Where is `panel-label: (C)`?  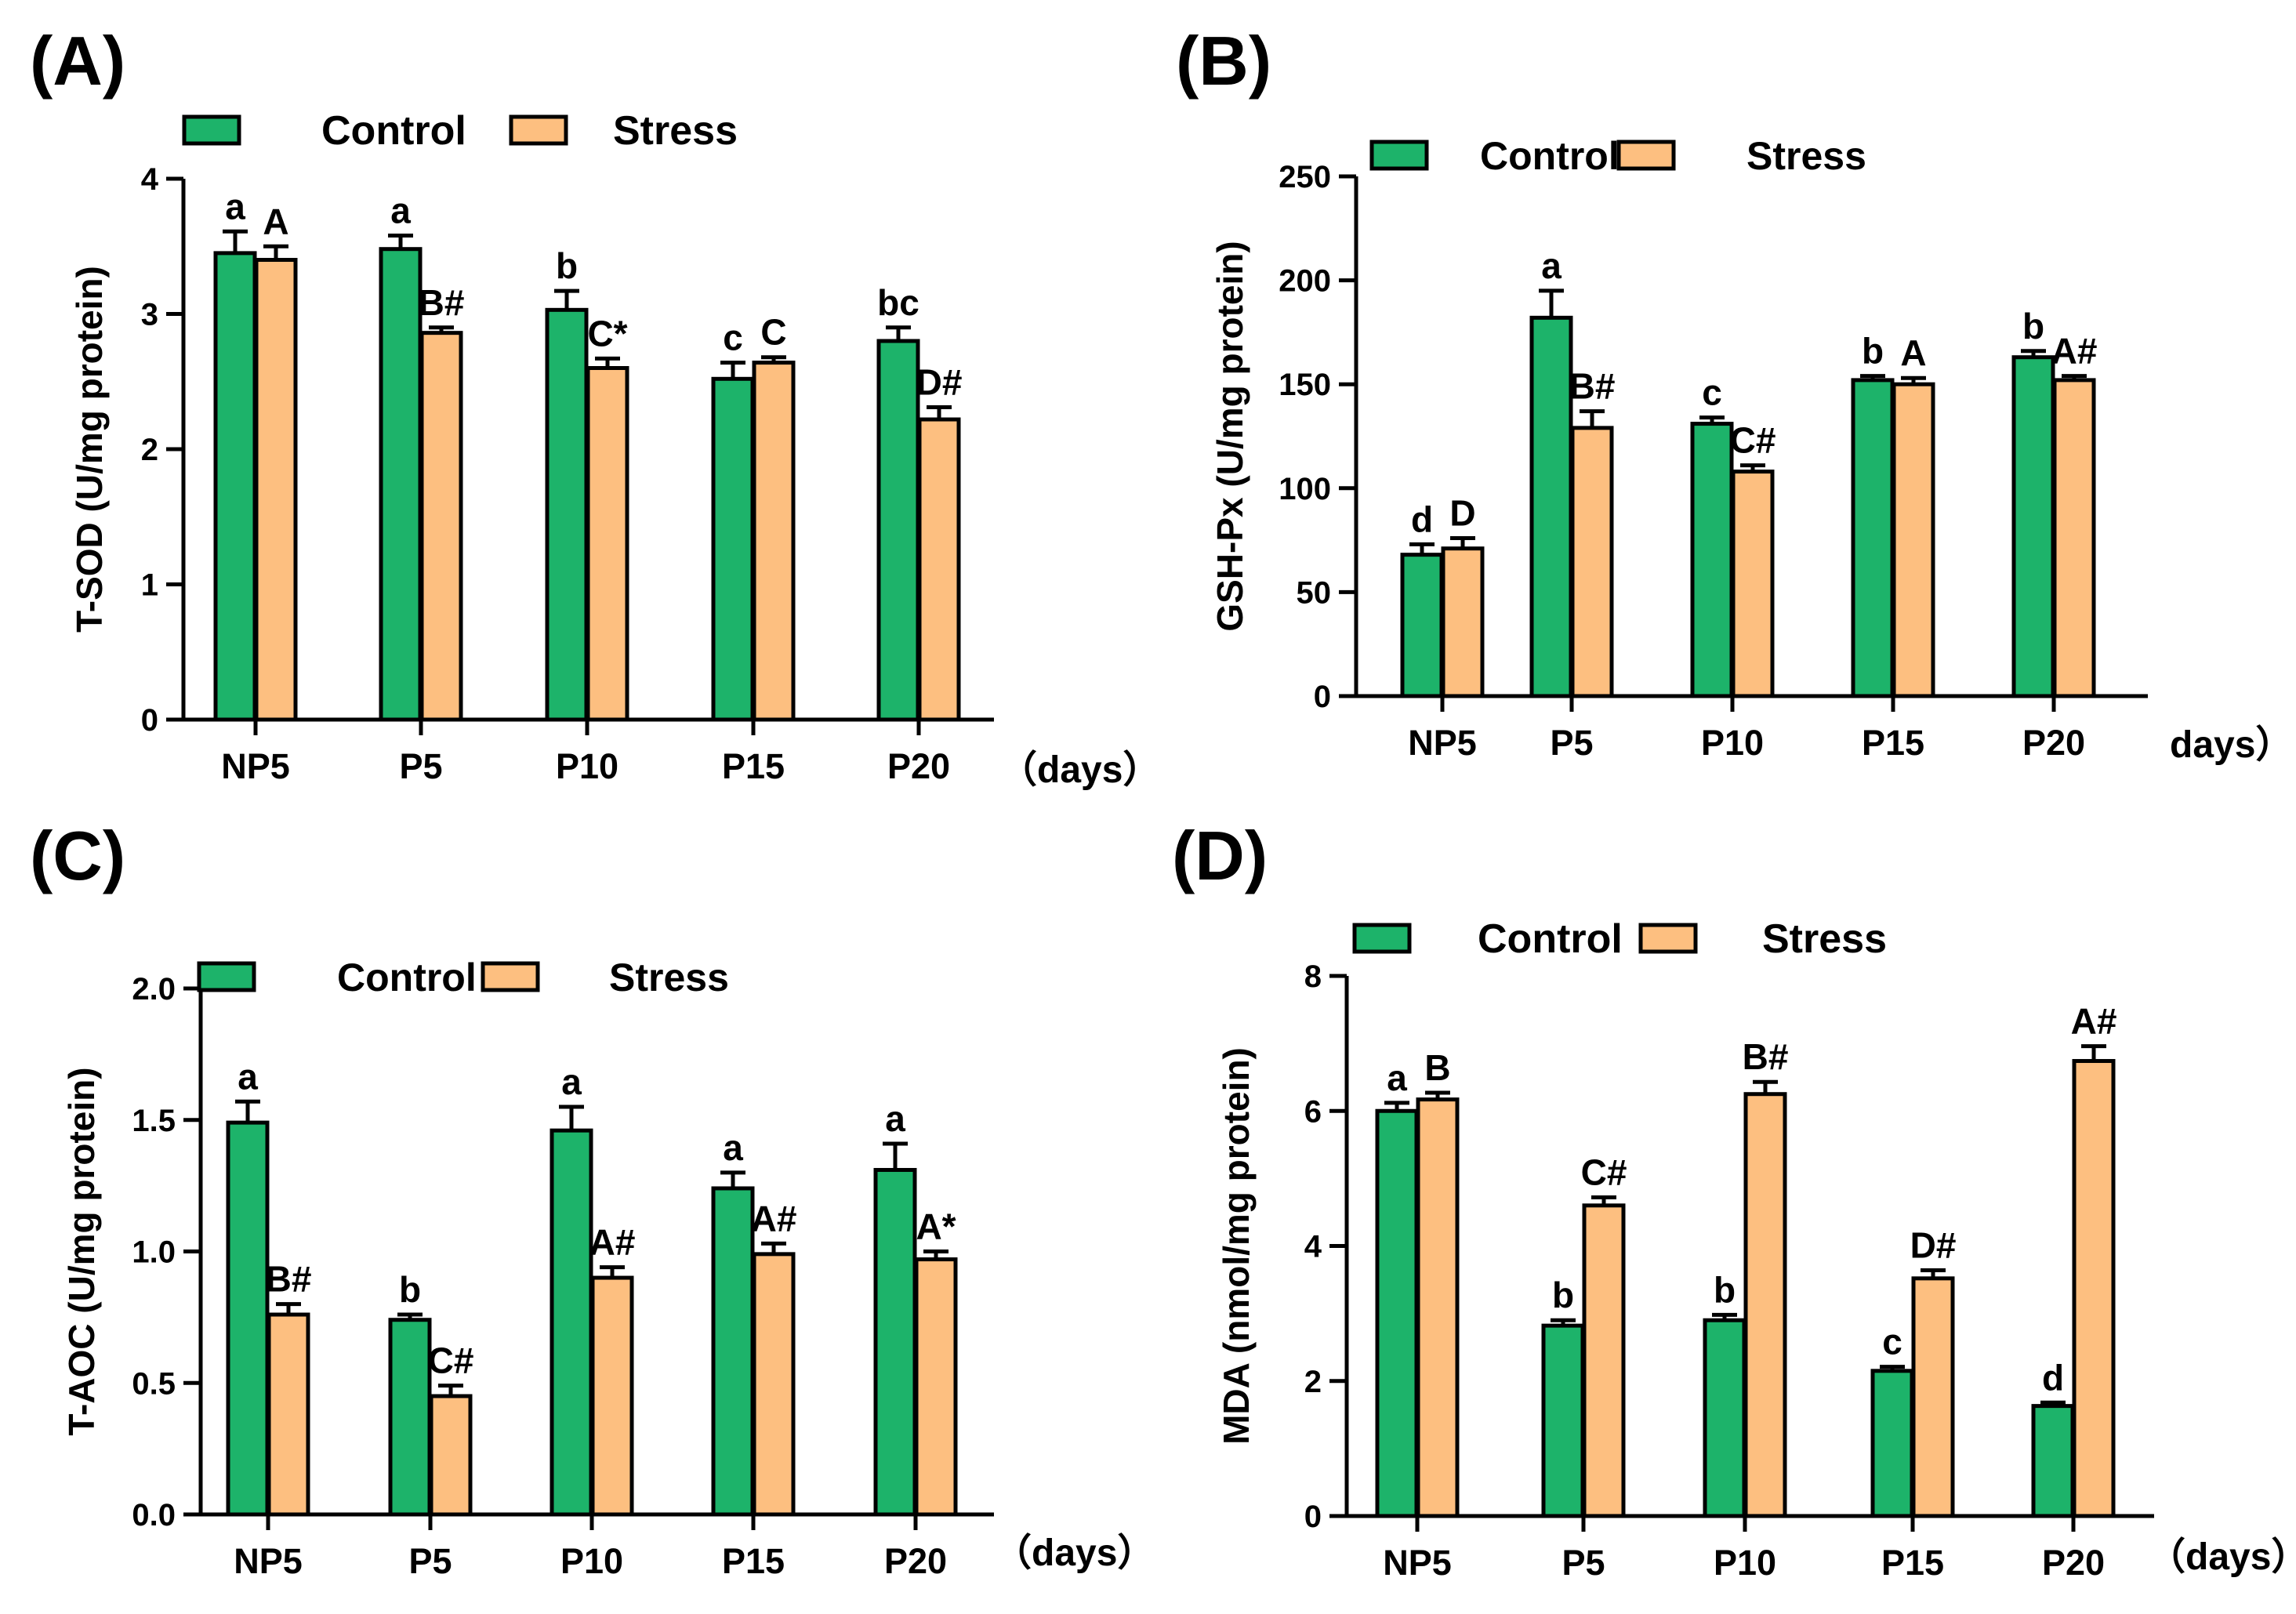
panel-label: (C) is located at coordinates (77, 855).